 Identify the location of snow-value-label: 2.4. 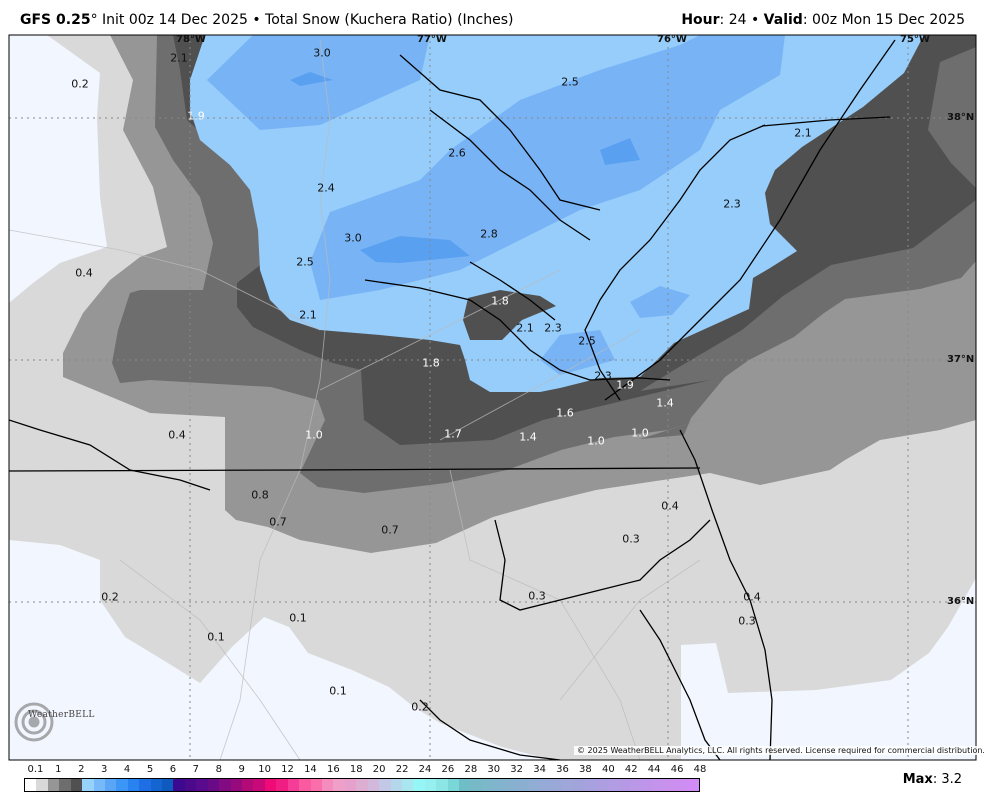
(326, 188).